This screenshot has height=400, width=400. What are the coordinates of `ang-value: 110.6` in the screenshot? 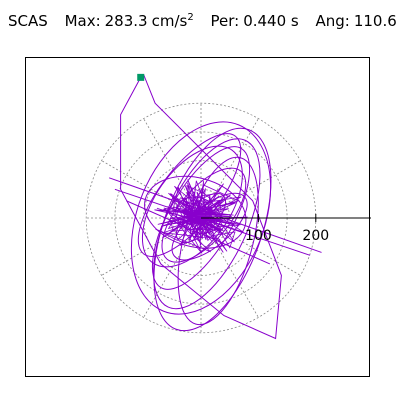 It's located at (375, 21).